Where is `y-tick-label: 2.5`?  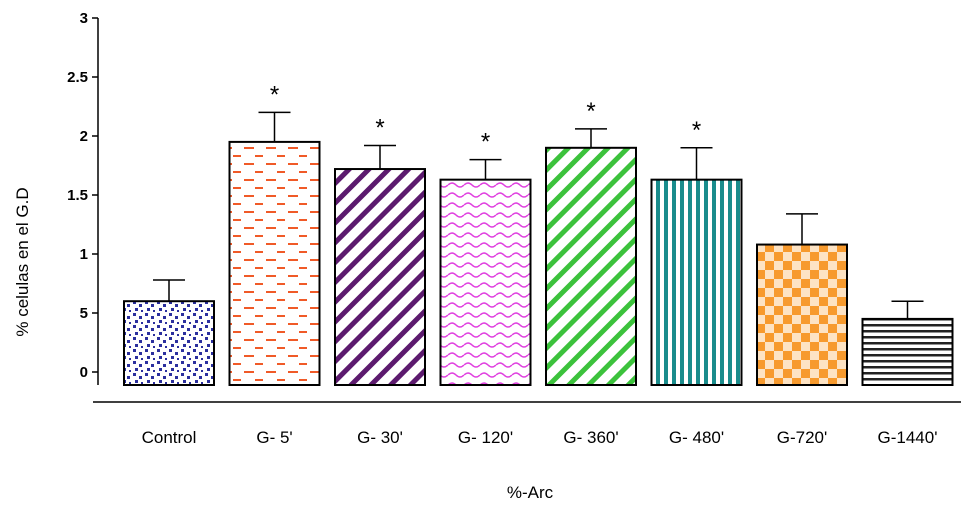
y-tick-label: 2.5 is located at coordinates (77, 77).